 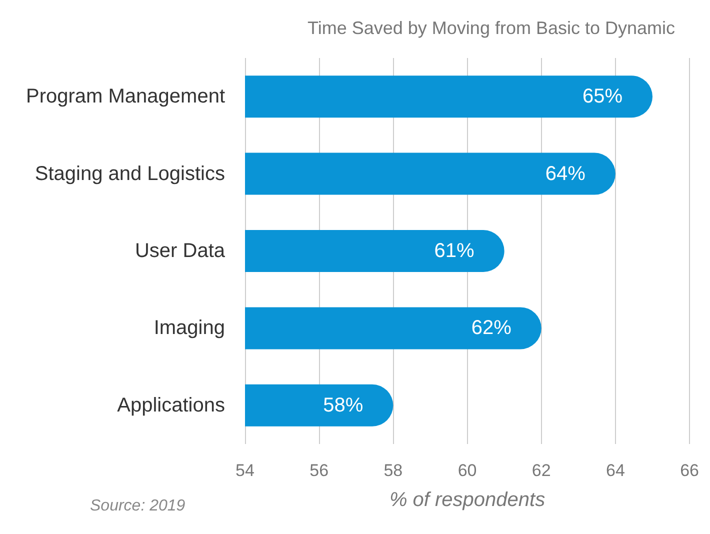 What do you see at coordinates (189, 328) in the screenshot?
I see `y-tick-label: Imaging` at bounding box center [189, 328].